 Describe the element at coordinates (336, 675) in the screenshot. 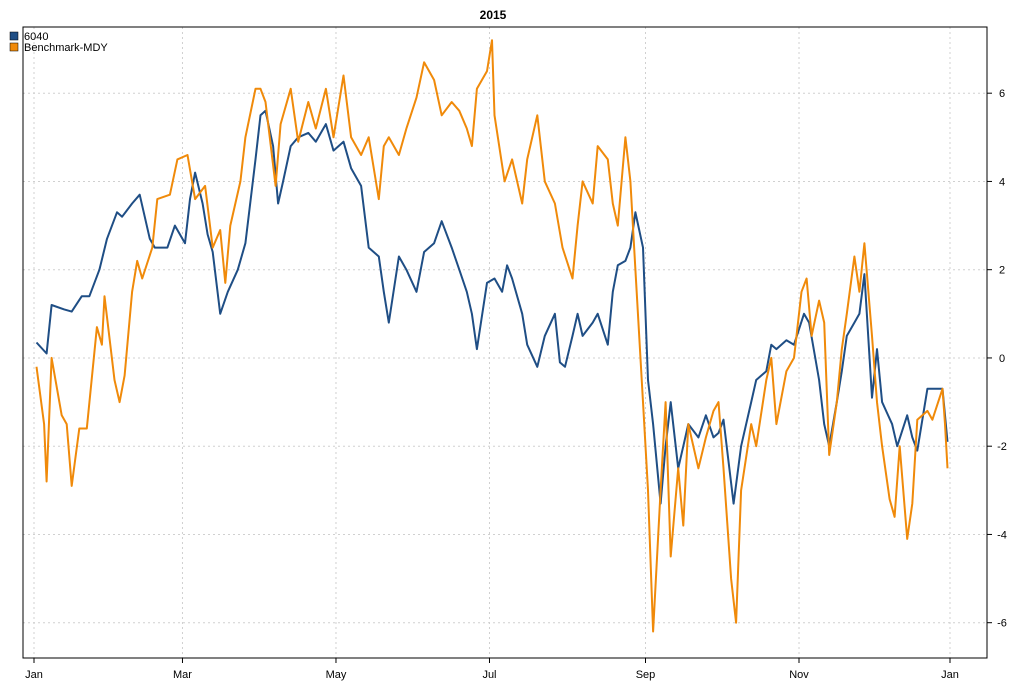

I see `x-tick-label: May` at that location.